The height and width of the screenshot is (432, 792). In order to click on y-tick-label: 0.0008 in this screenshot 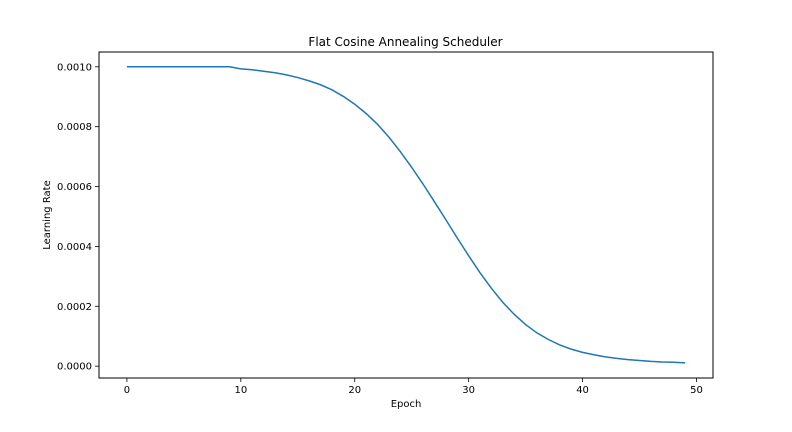, I will do `click(74, 127)`.